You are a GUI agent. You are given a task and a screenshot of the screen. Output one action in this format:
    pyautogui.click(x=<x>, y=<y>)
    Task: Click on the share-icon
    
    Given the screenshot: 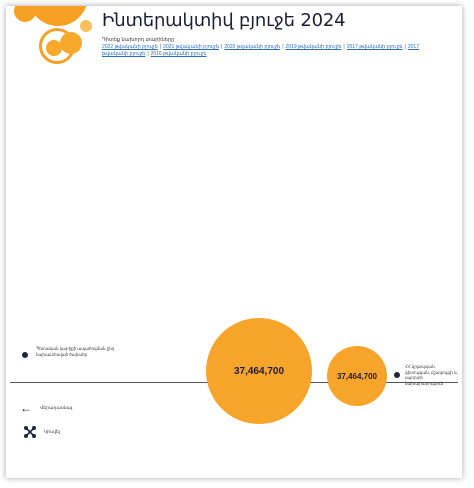 What is the action you would take?
    pyautogui.click(x=30, y=432)
    